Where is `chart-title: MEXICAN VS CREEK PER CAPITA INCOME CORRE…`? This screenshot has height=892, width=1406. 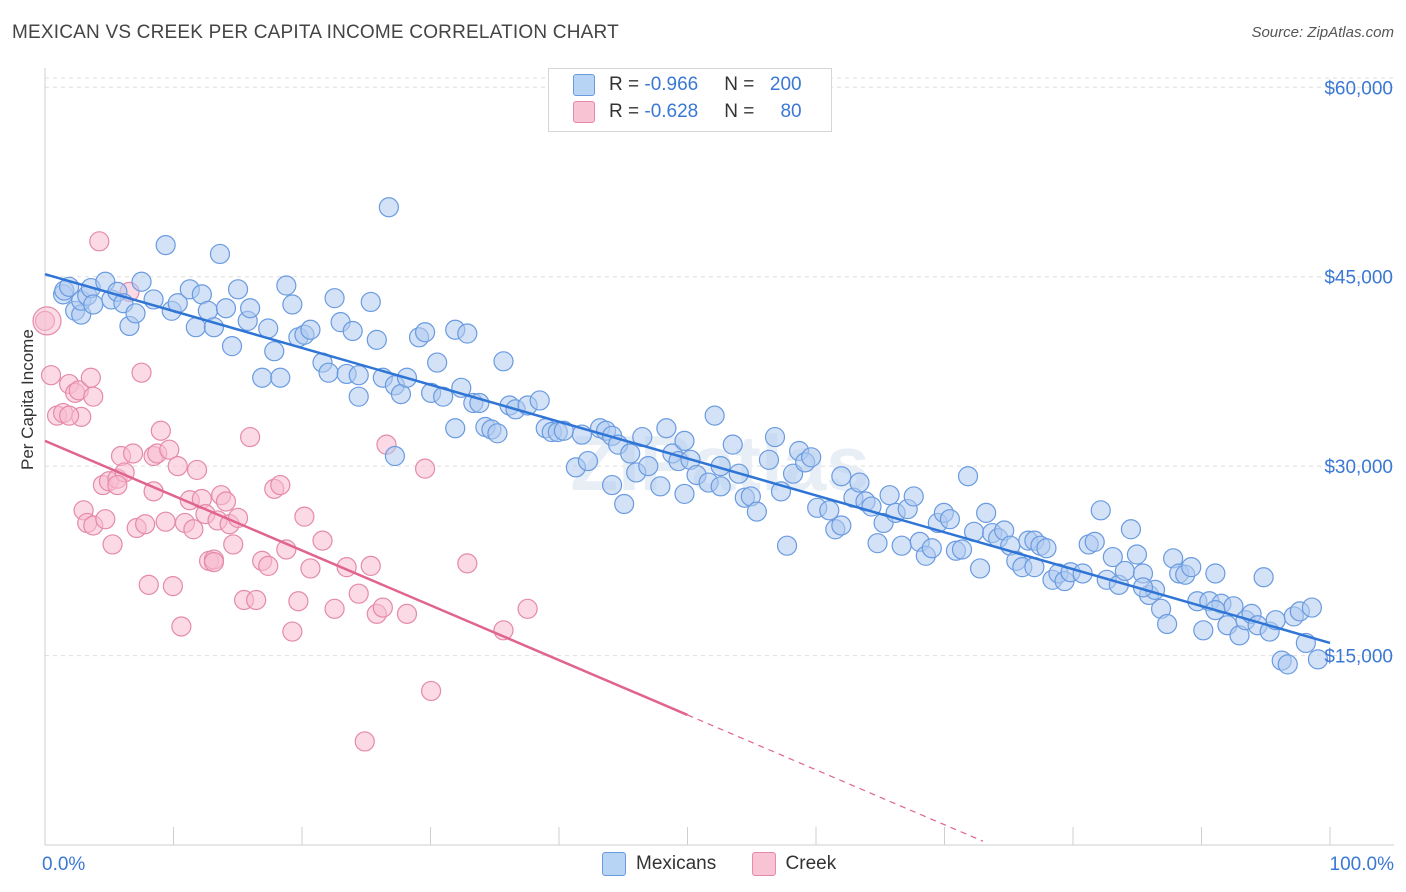
chart-title: MEXICAN VS CREEK PER CAPITA INCOME CORRE… is located at coordinates (315, 32).